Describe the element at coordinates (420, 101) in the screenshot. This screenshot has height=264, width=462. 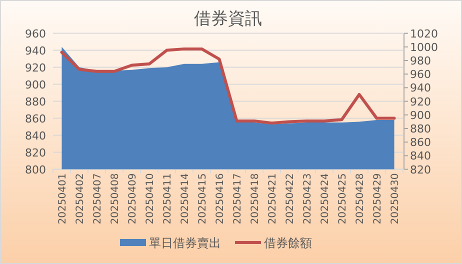
I see `y2-tick-label: 920` at that location.